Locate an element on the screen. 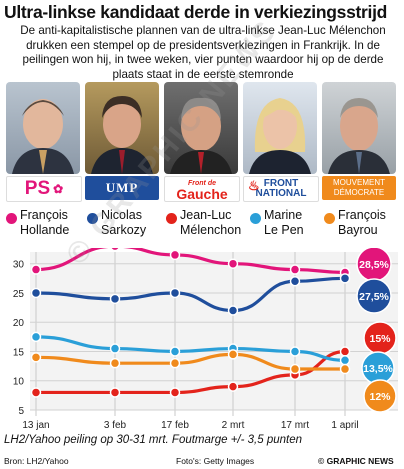 Image resolution: width=404 pixels, height=469 pixels. logo-ps-text: PS is located at coordinates (37, 188).